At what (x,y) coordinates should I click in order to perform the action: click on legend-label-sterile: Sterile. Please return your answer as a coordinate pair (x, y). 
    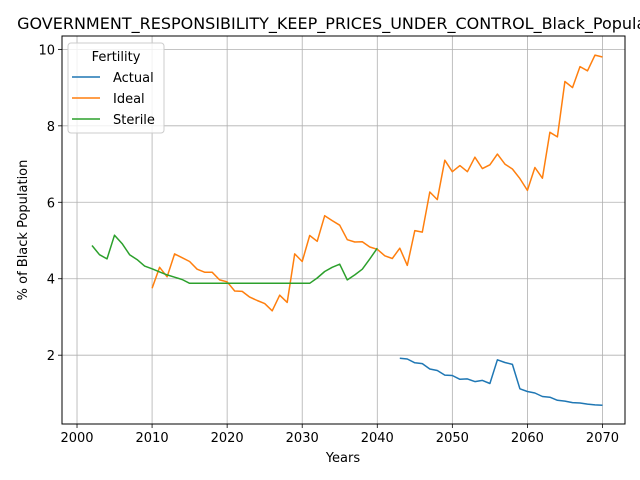
    Looking at the image, I should click on (134, 120).